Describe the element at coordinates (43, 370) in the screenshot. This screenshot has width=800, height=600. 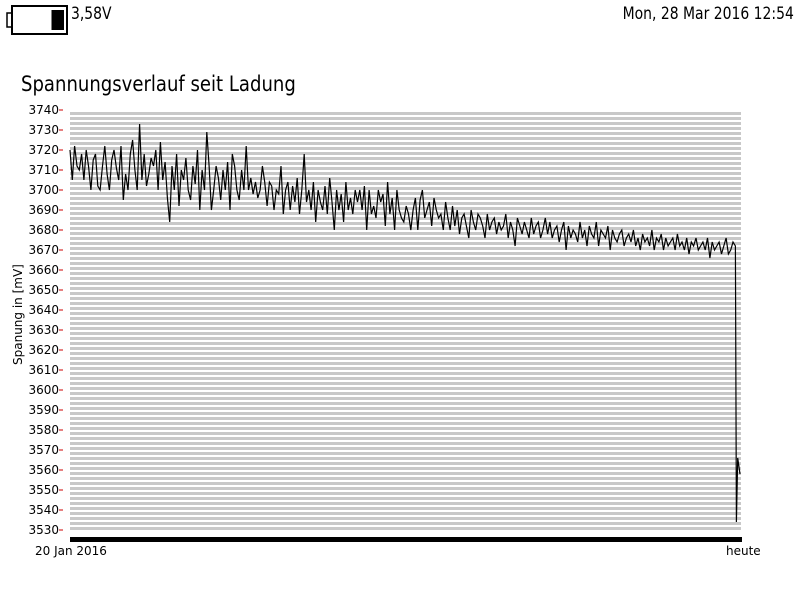
I see `y-tick-label: 3610` at that location.